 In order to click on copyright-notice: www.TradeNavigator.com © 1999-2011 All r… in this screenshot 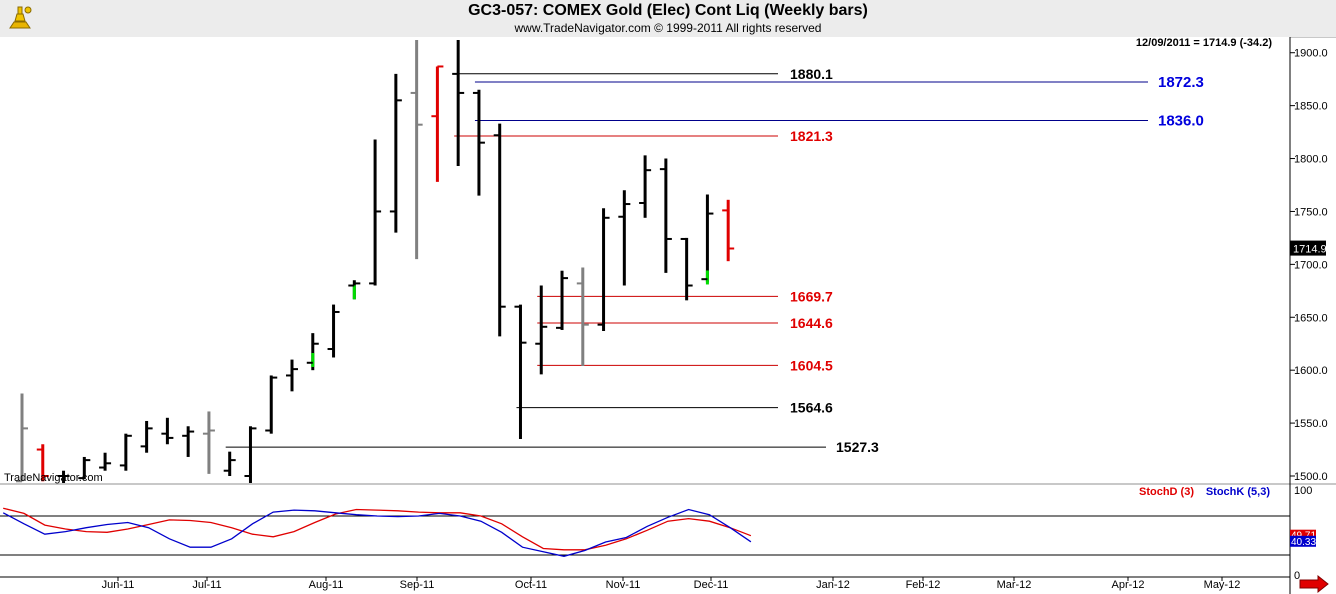, I will do `click(668, 28)`.